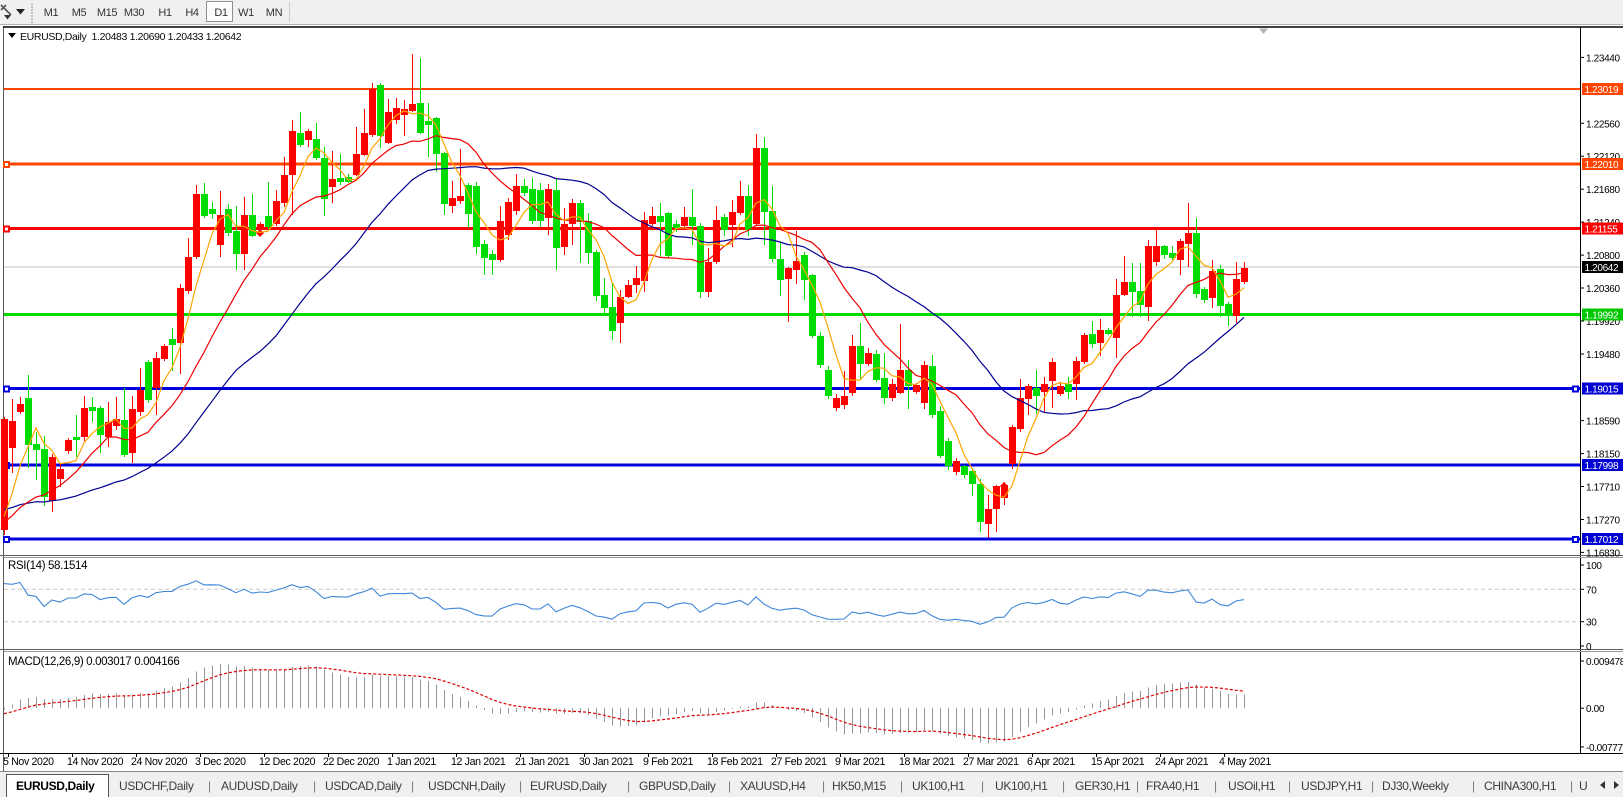 The width and height of the screenshot is (1623, 797). What do you see at coordinates (246, 13) in the screenshot?
I see `svg-text: W1` at bounding box center [246, 13].